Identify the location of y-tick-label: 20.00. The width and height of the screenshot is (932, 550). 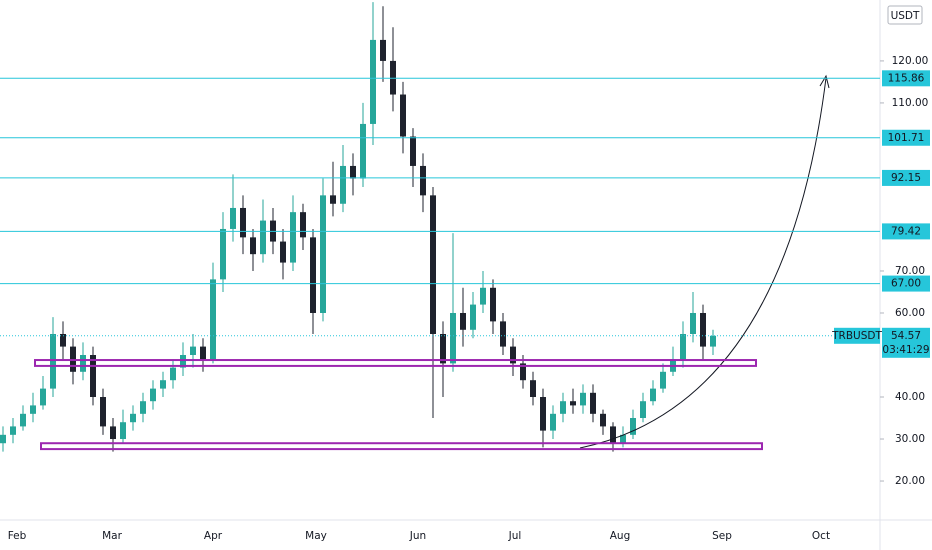
(910, 481).